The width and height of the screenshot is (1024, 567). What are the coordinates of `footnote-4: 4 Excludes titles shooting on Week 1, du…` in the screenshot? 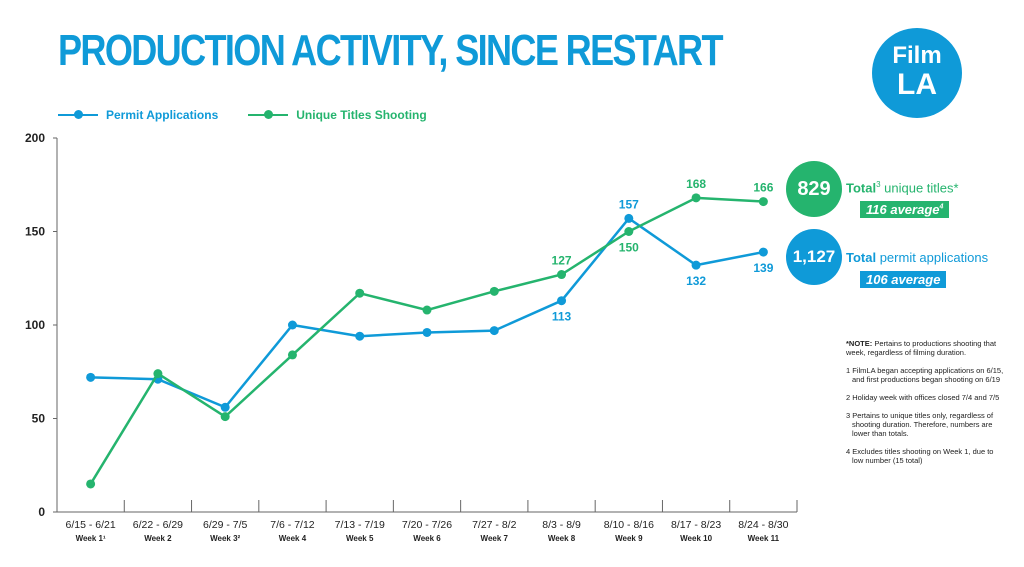 It's located at (920, 456).